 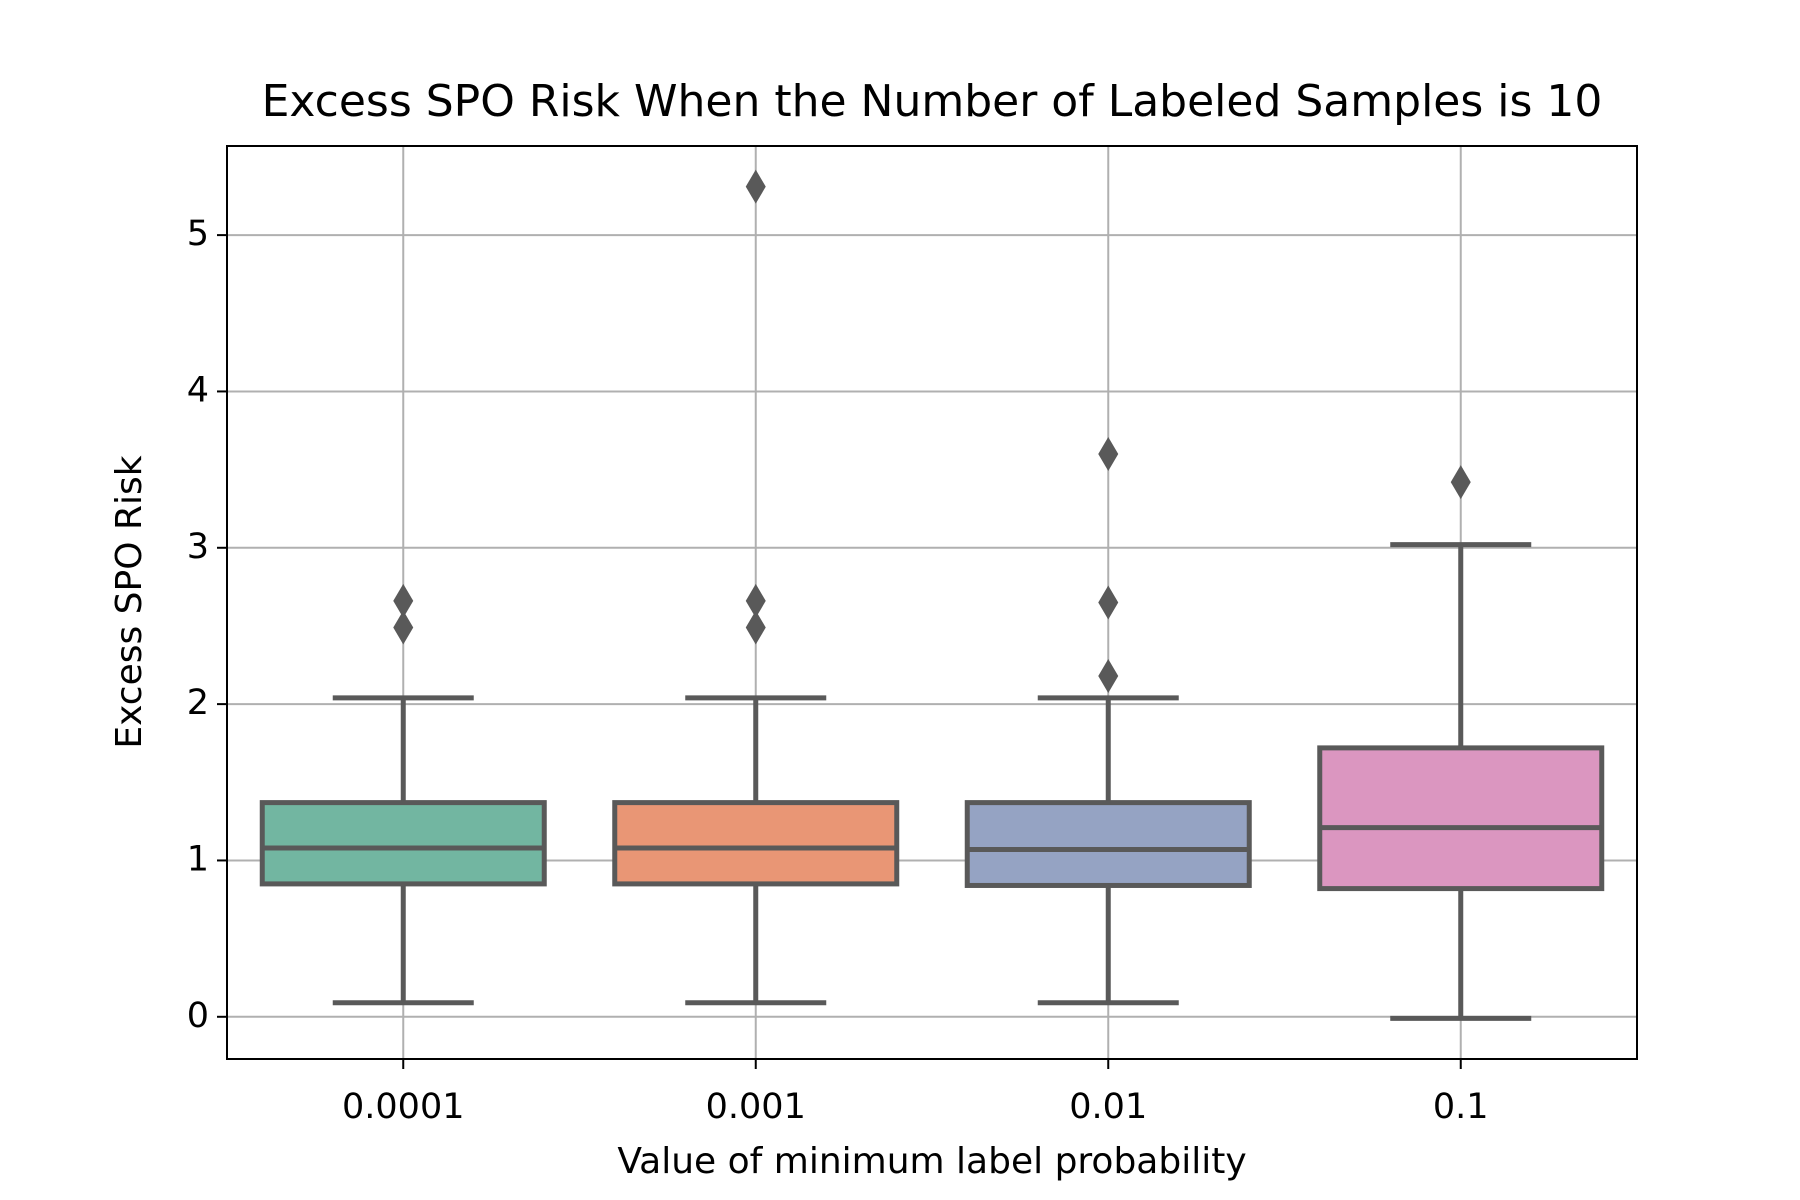 I want to click on x-tick-label: 0.1, so click(x=1461, y=1107).